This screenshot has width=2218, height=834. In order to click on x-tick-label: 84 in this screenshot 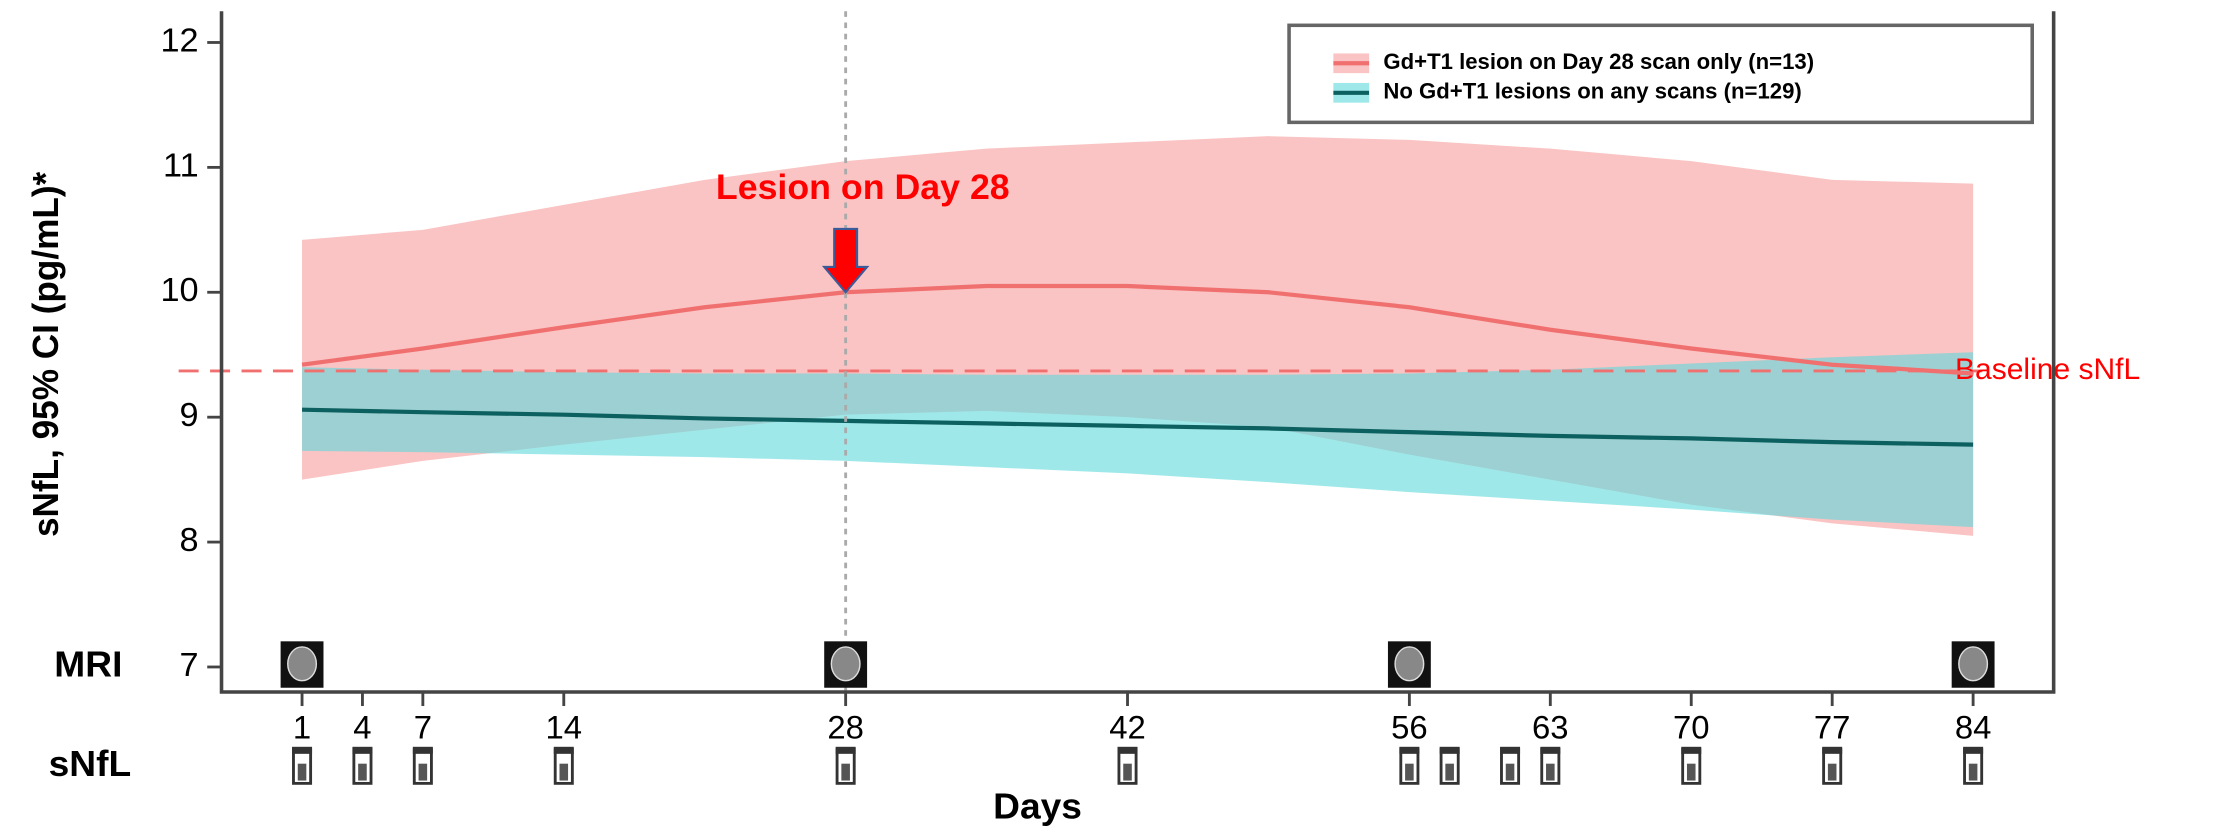, I will do `click(1973, 727)`.